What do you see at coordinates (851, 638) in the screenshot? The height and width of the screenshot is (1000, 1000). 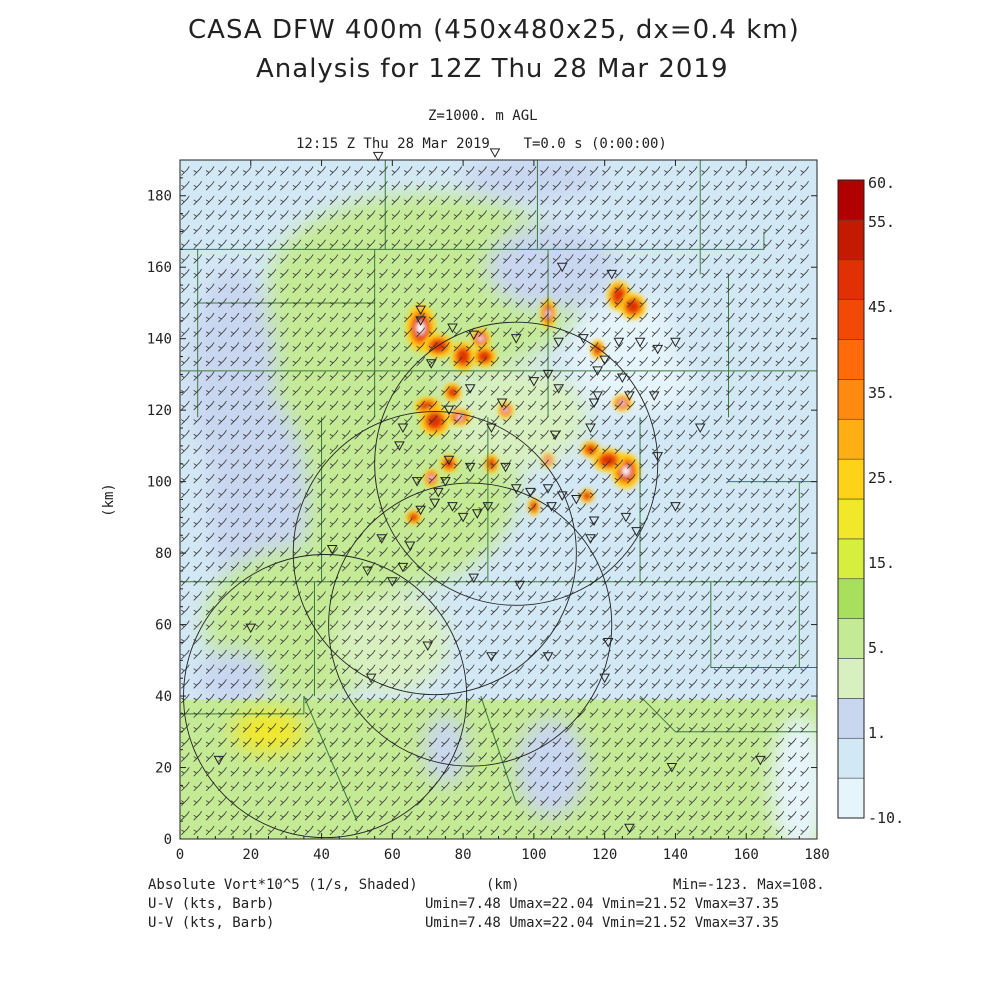 I see `colorbar-swatch` at bounding box center [851, 638].